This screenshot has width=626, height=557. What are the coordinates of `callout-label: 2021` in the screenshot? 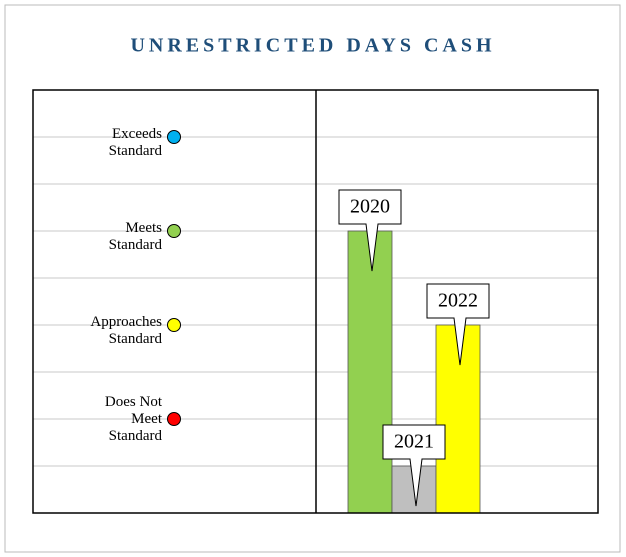 It's located at (414, 442).